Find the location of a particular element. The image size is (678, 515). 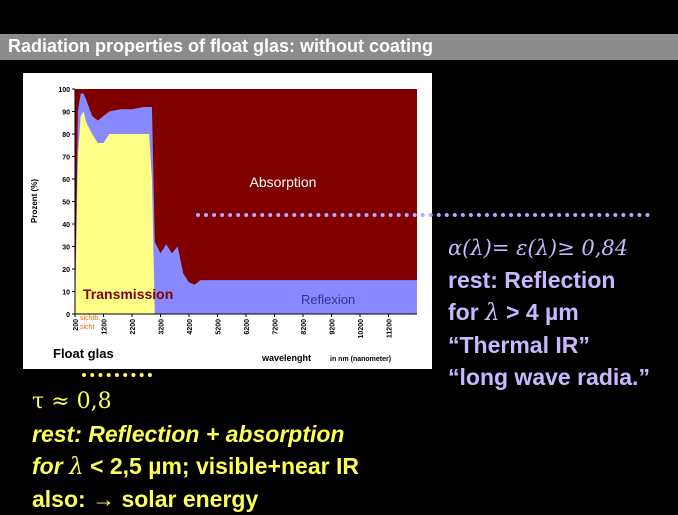

x-tick-label: 9200 is located at coordinates (333, 327).